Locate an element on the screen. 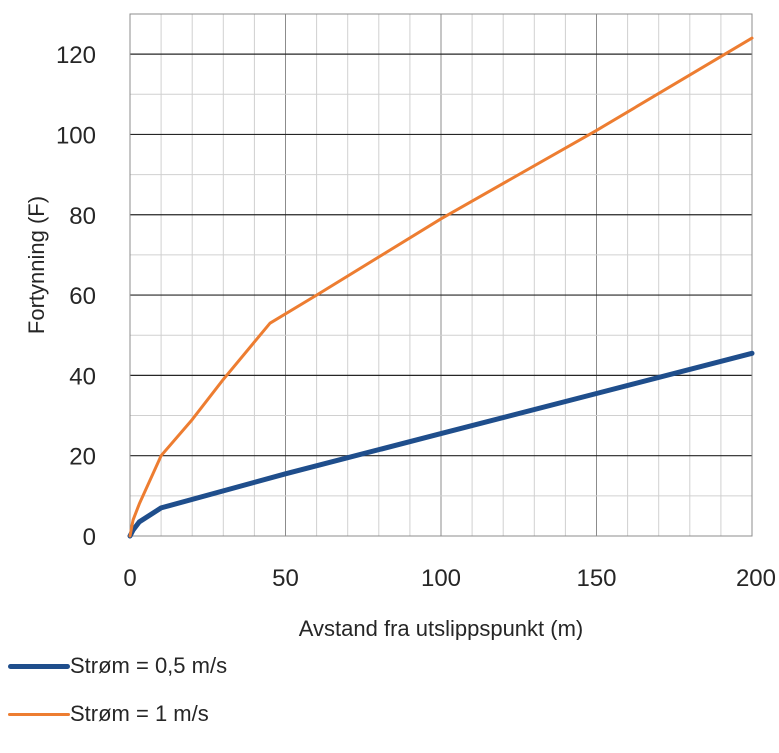  x-tick-label: 150 is located at coordinates (596, 578).